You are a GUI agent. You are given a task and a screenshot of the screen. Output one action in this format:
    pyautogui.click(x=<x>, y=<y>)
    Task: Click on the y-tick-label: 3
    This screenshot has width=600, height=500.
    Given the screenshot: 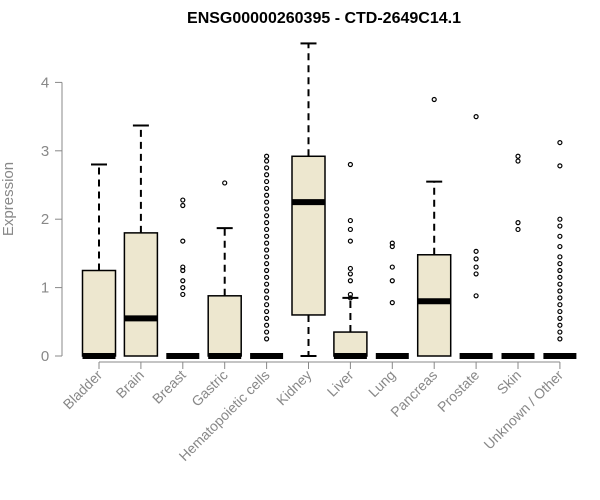 What is the action you would take?
    pyautogui.click(x=45, y=151)
    